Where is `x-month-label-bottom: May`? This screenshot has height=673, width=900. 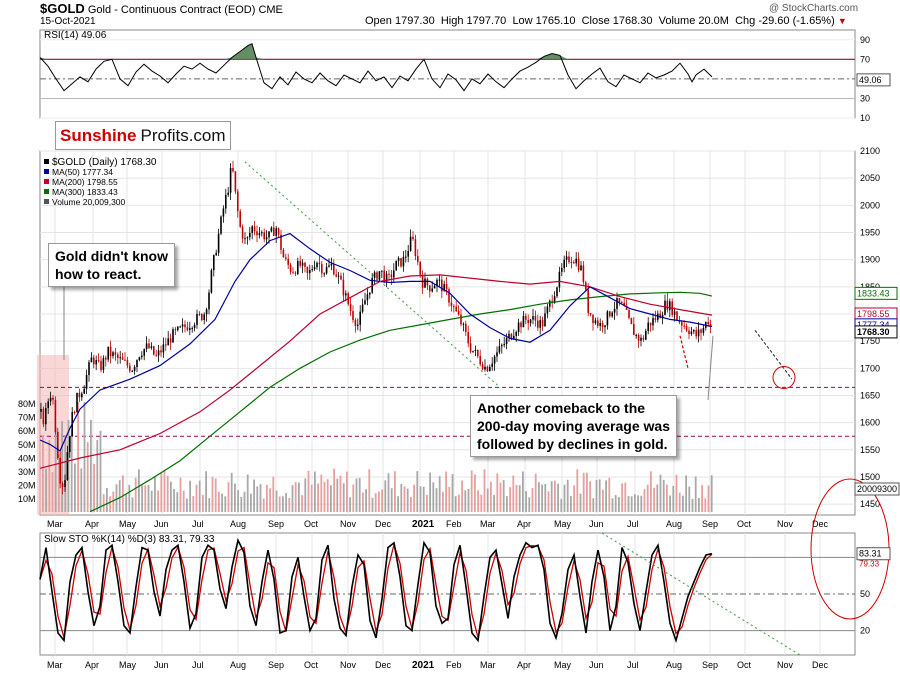
x-month-label-bottom: May is located at coordinates (563, 665).